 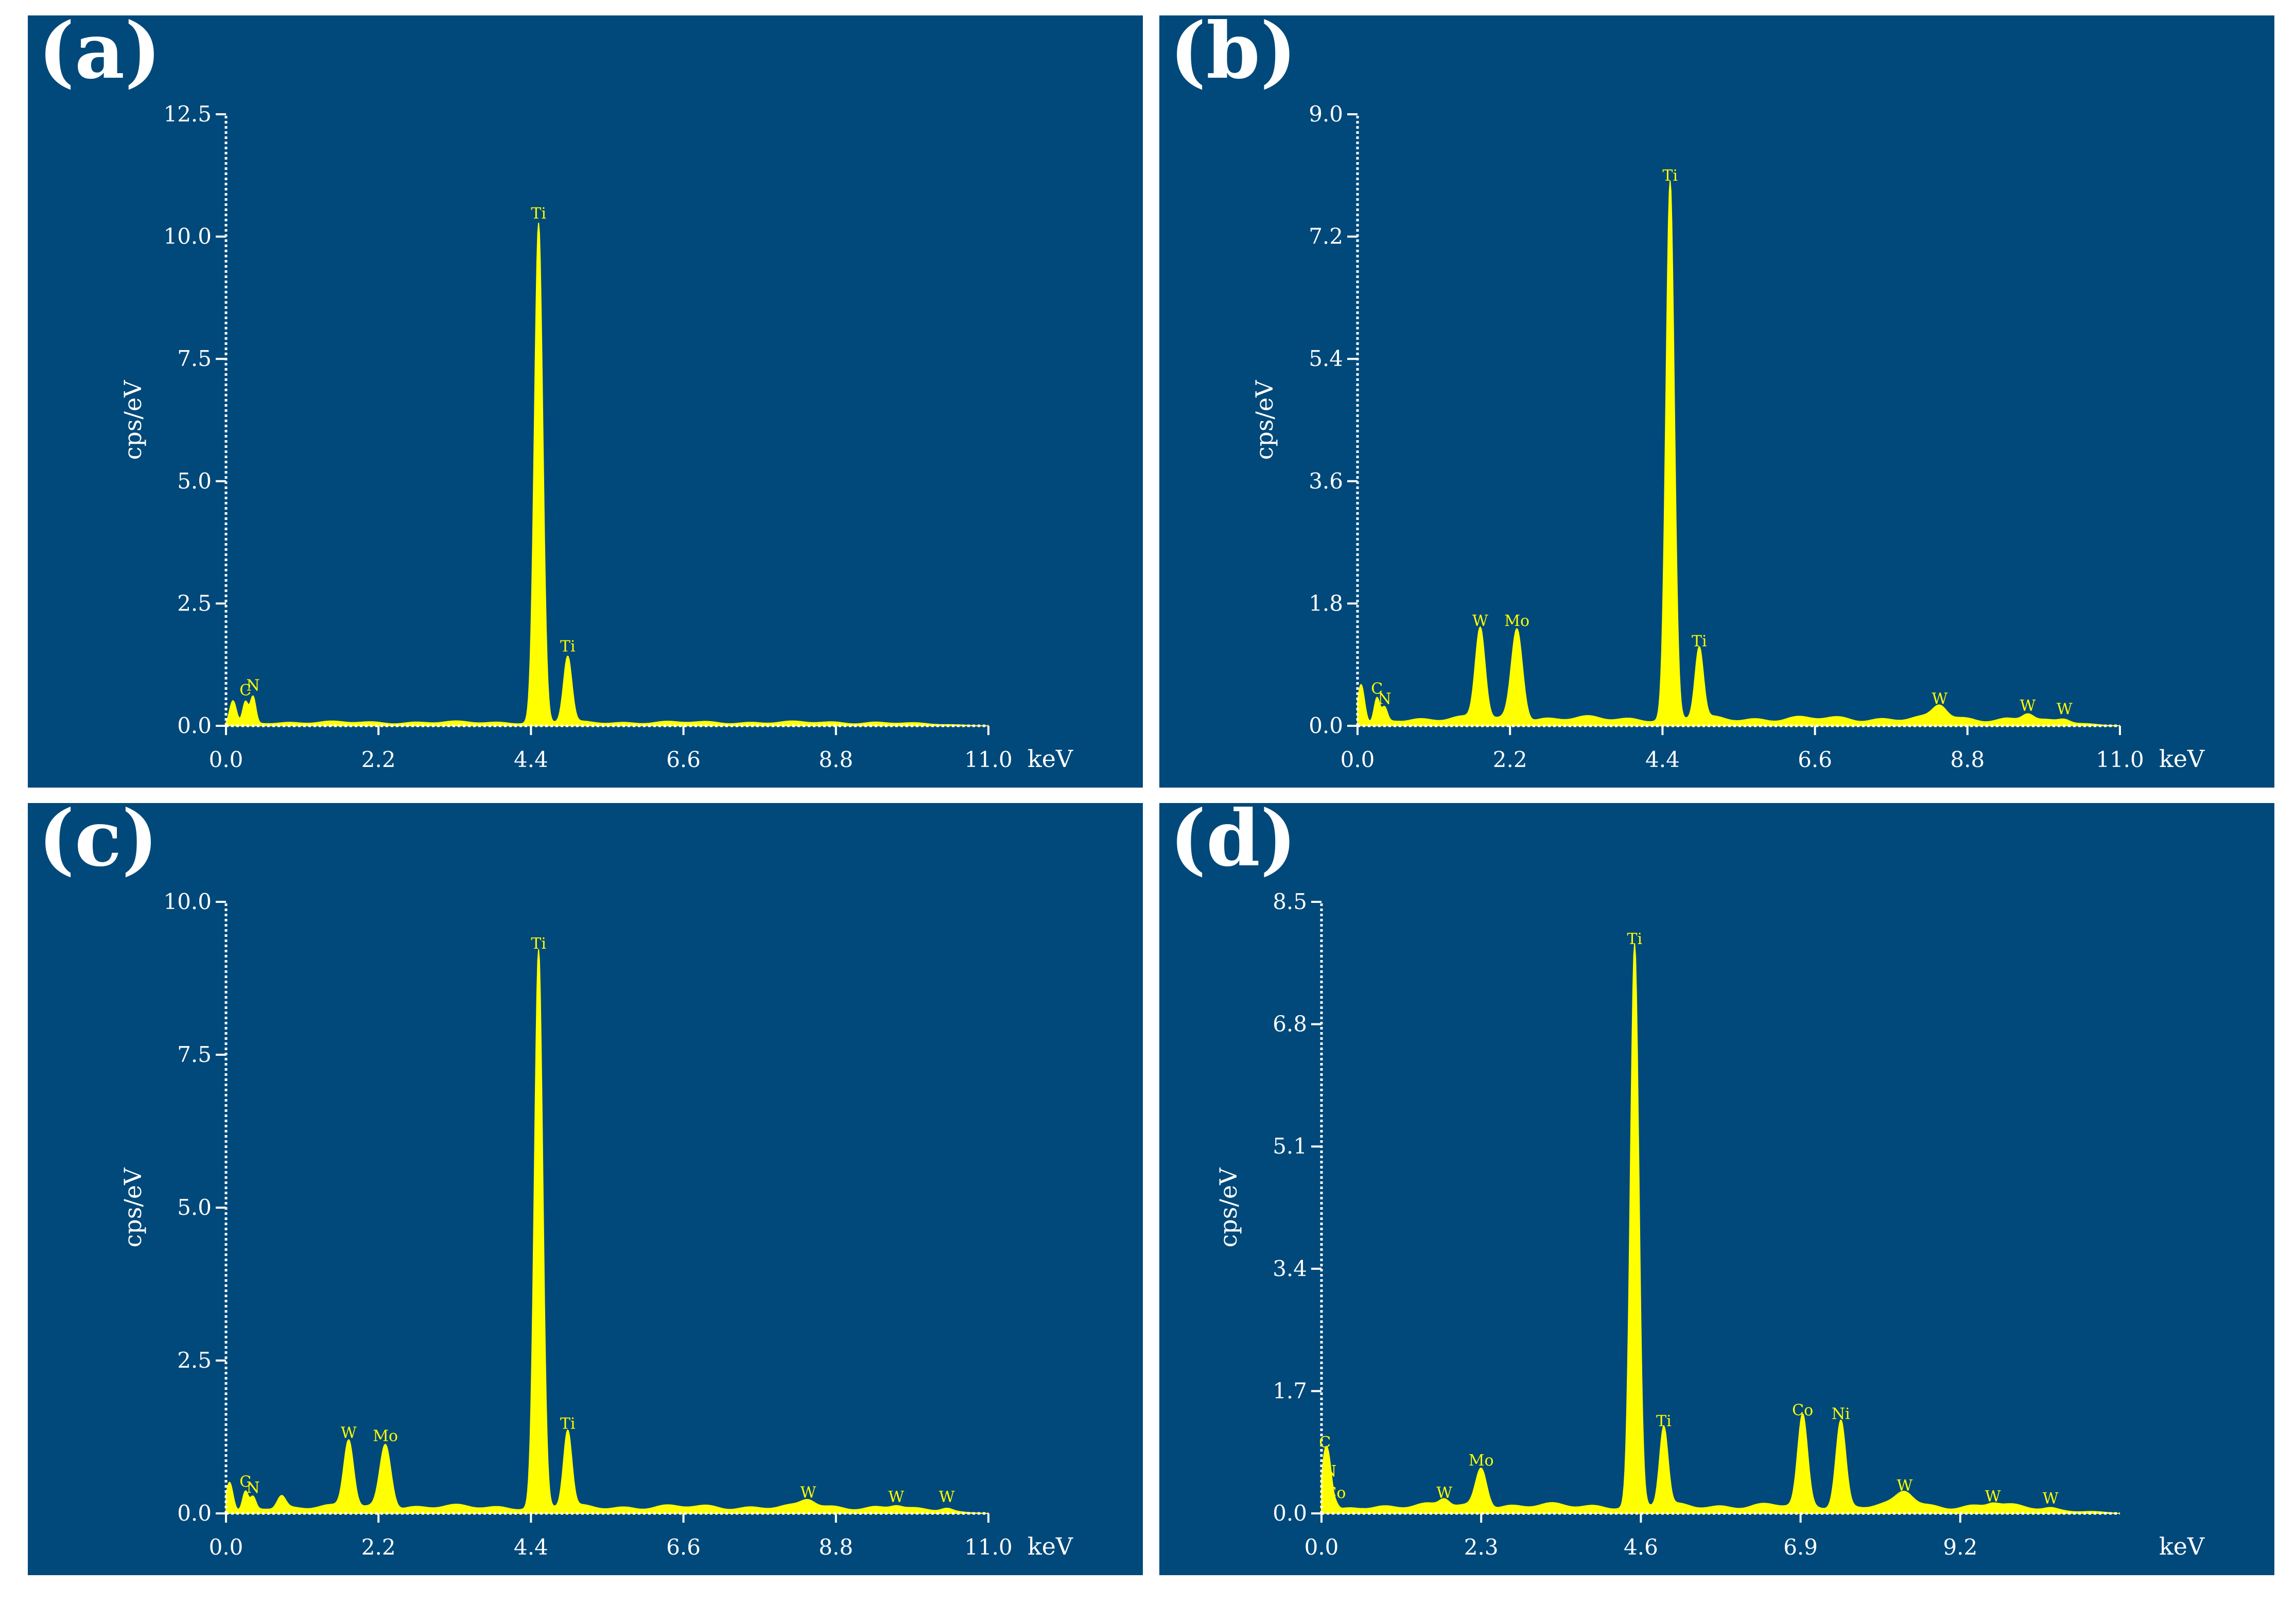 What do you see at coordinates (187, 114) in the screenshot?
I see `y-tick-label: 12.5` at bounding box center [187, 114].